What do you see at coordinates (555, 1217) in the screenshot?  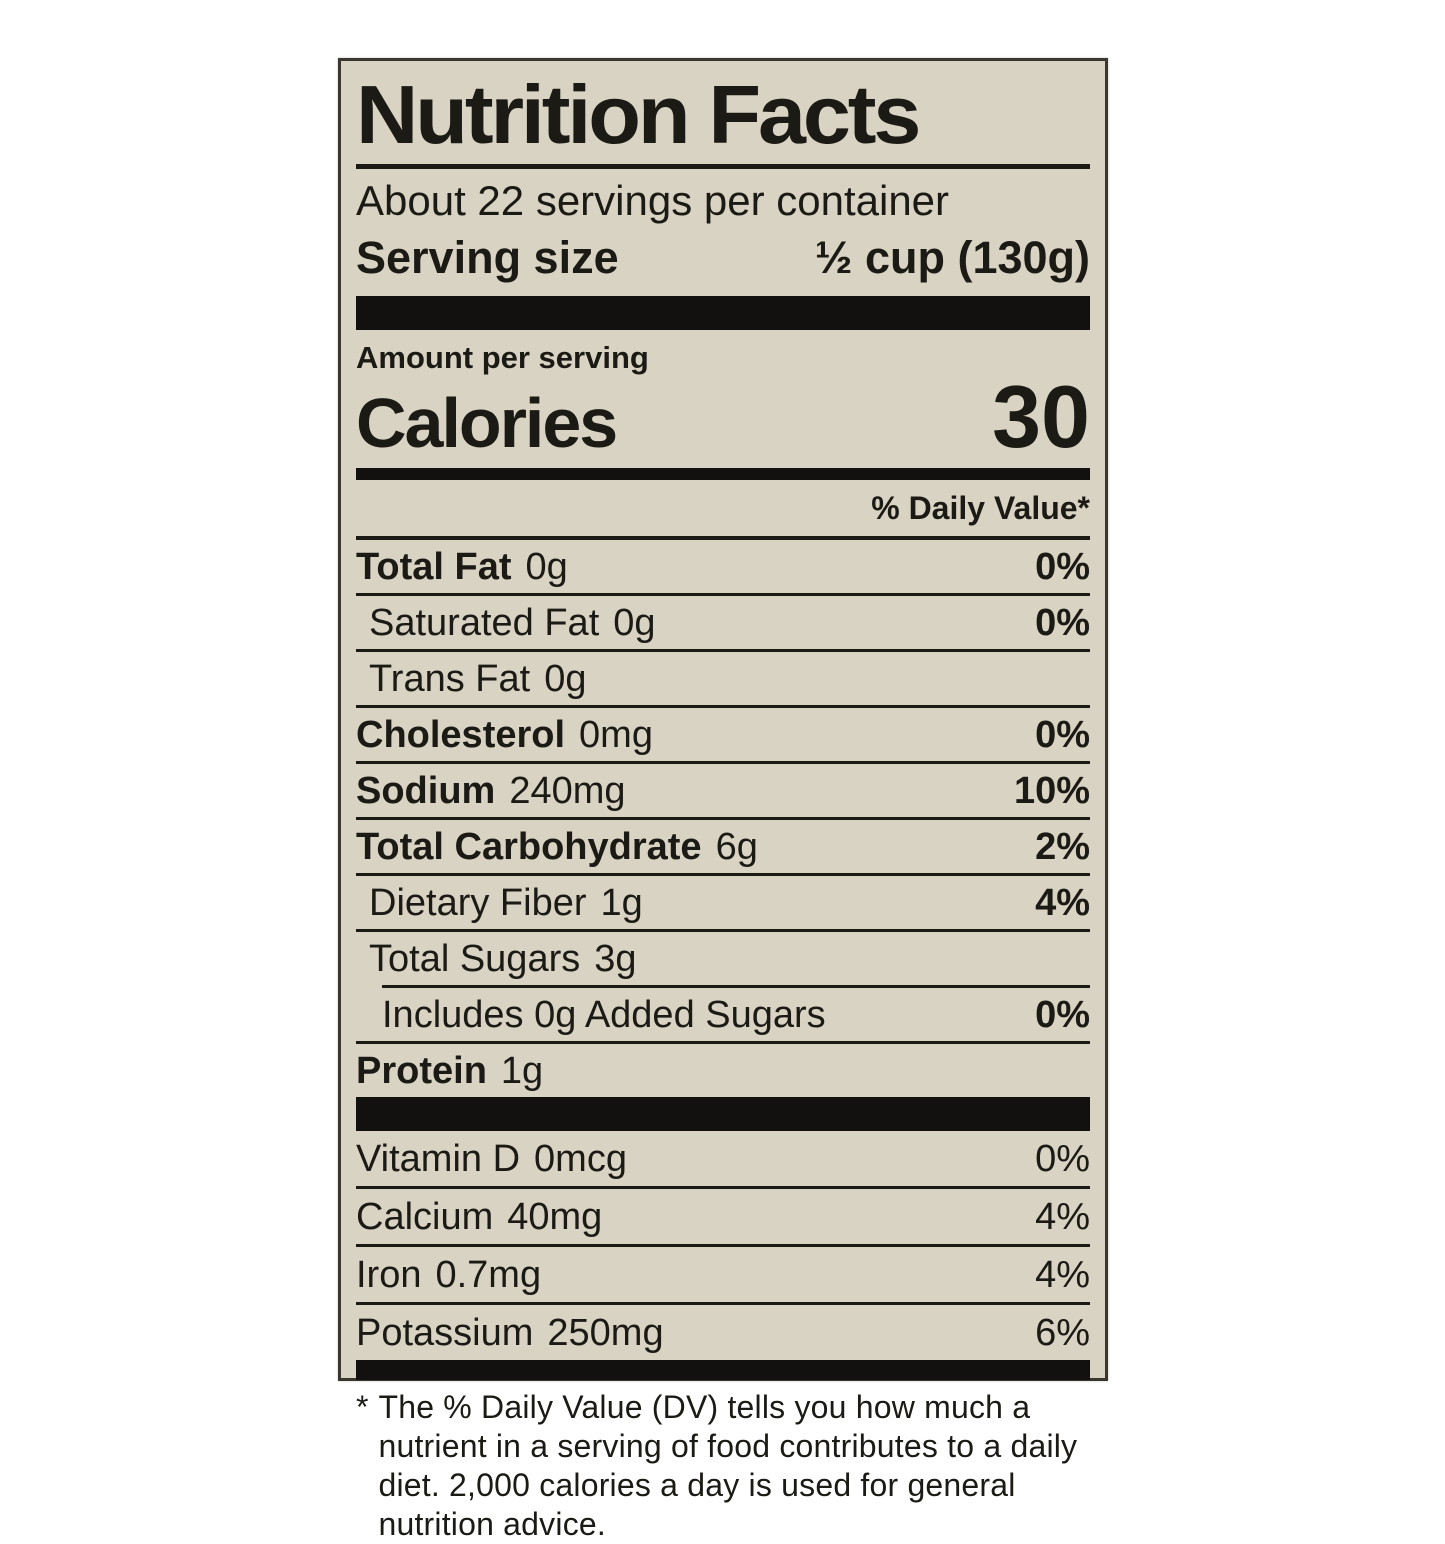 I see `nutrient-amount: 40mg` at bounding box center [555, 1217].